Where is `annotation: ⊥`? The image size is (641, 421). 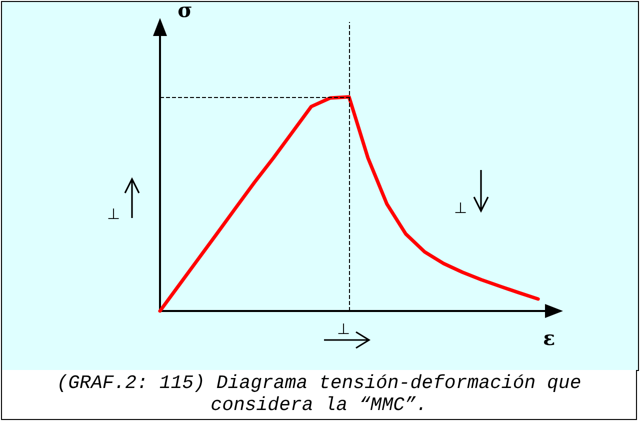
annotation: ⊥ is located at coordinates (461, 208).